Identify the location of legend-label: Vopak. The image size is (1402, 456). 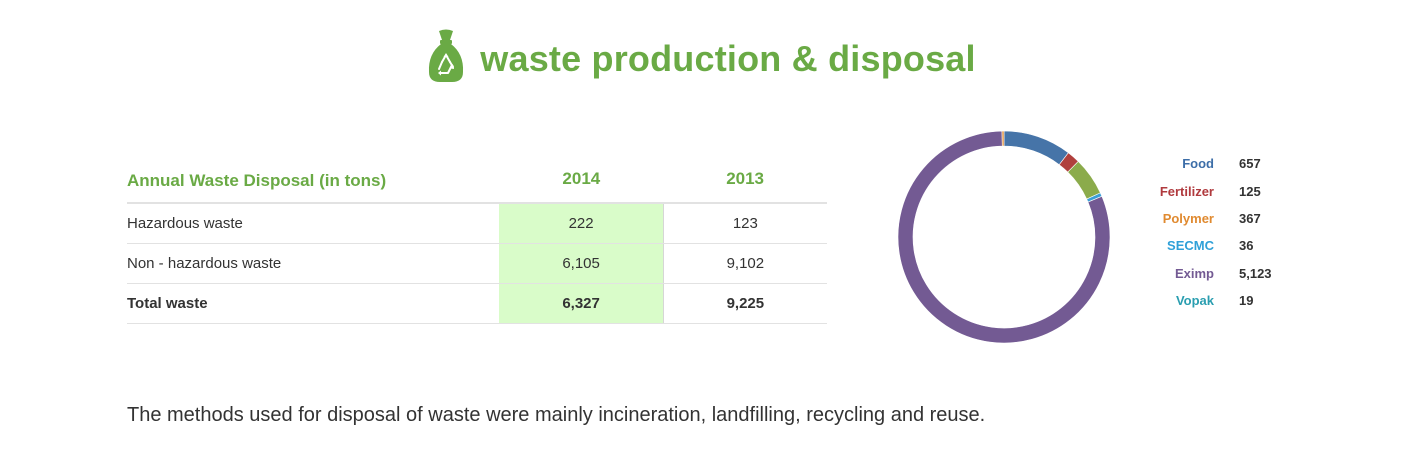
(1194, 301).